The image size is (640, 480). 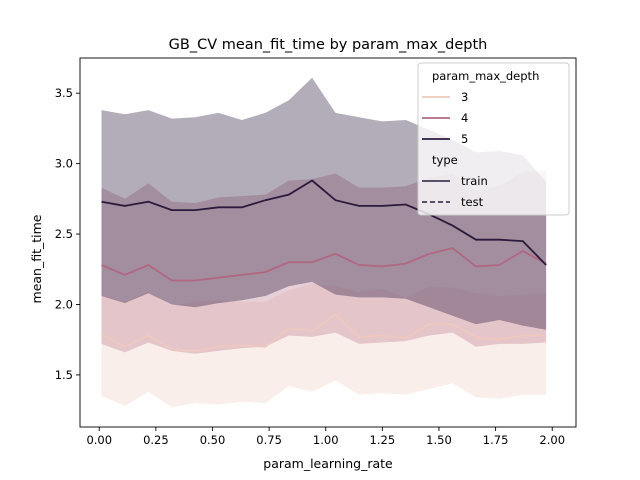 What do you see at coordinates (552, 440) in the screenshot?
I see `x-tick-label: 2.00` at bounding box center [552, 440].